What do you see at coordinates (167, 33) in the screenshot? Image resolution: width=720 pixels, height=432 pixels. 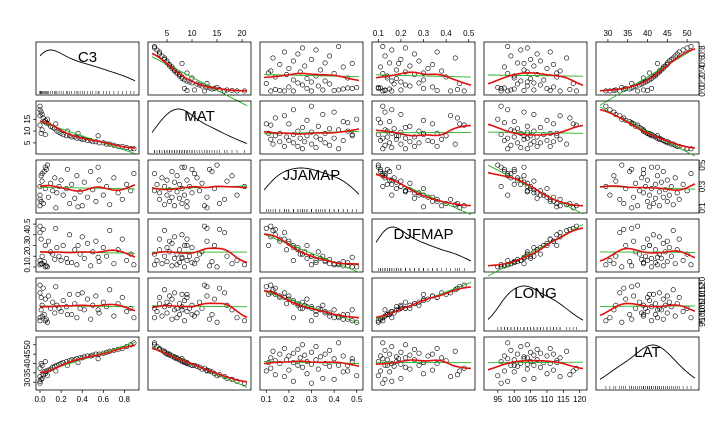 I see `top-tick-label: 5` at bounding box center [167, 33].